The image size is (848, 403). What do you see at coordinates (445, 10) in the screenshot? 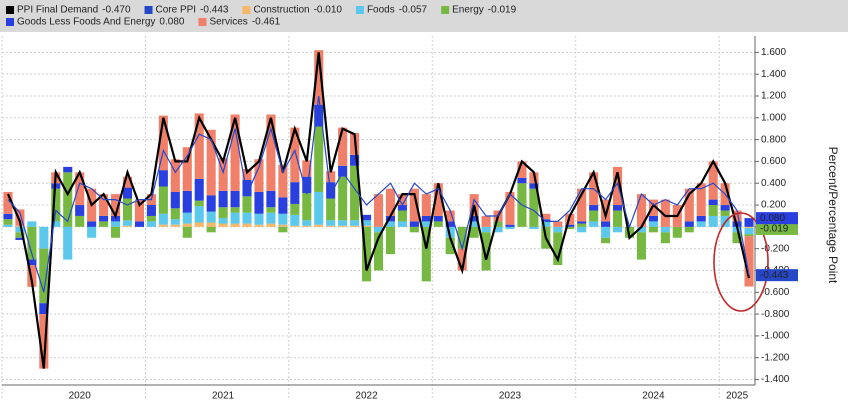
I see `legend-swatch` at bounding box center [445, 10].